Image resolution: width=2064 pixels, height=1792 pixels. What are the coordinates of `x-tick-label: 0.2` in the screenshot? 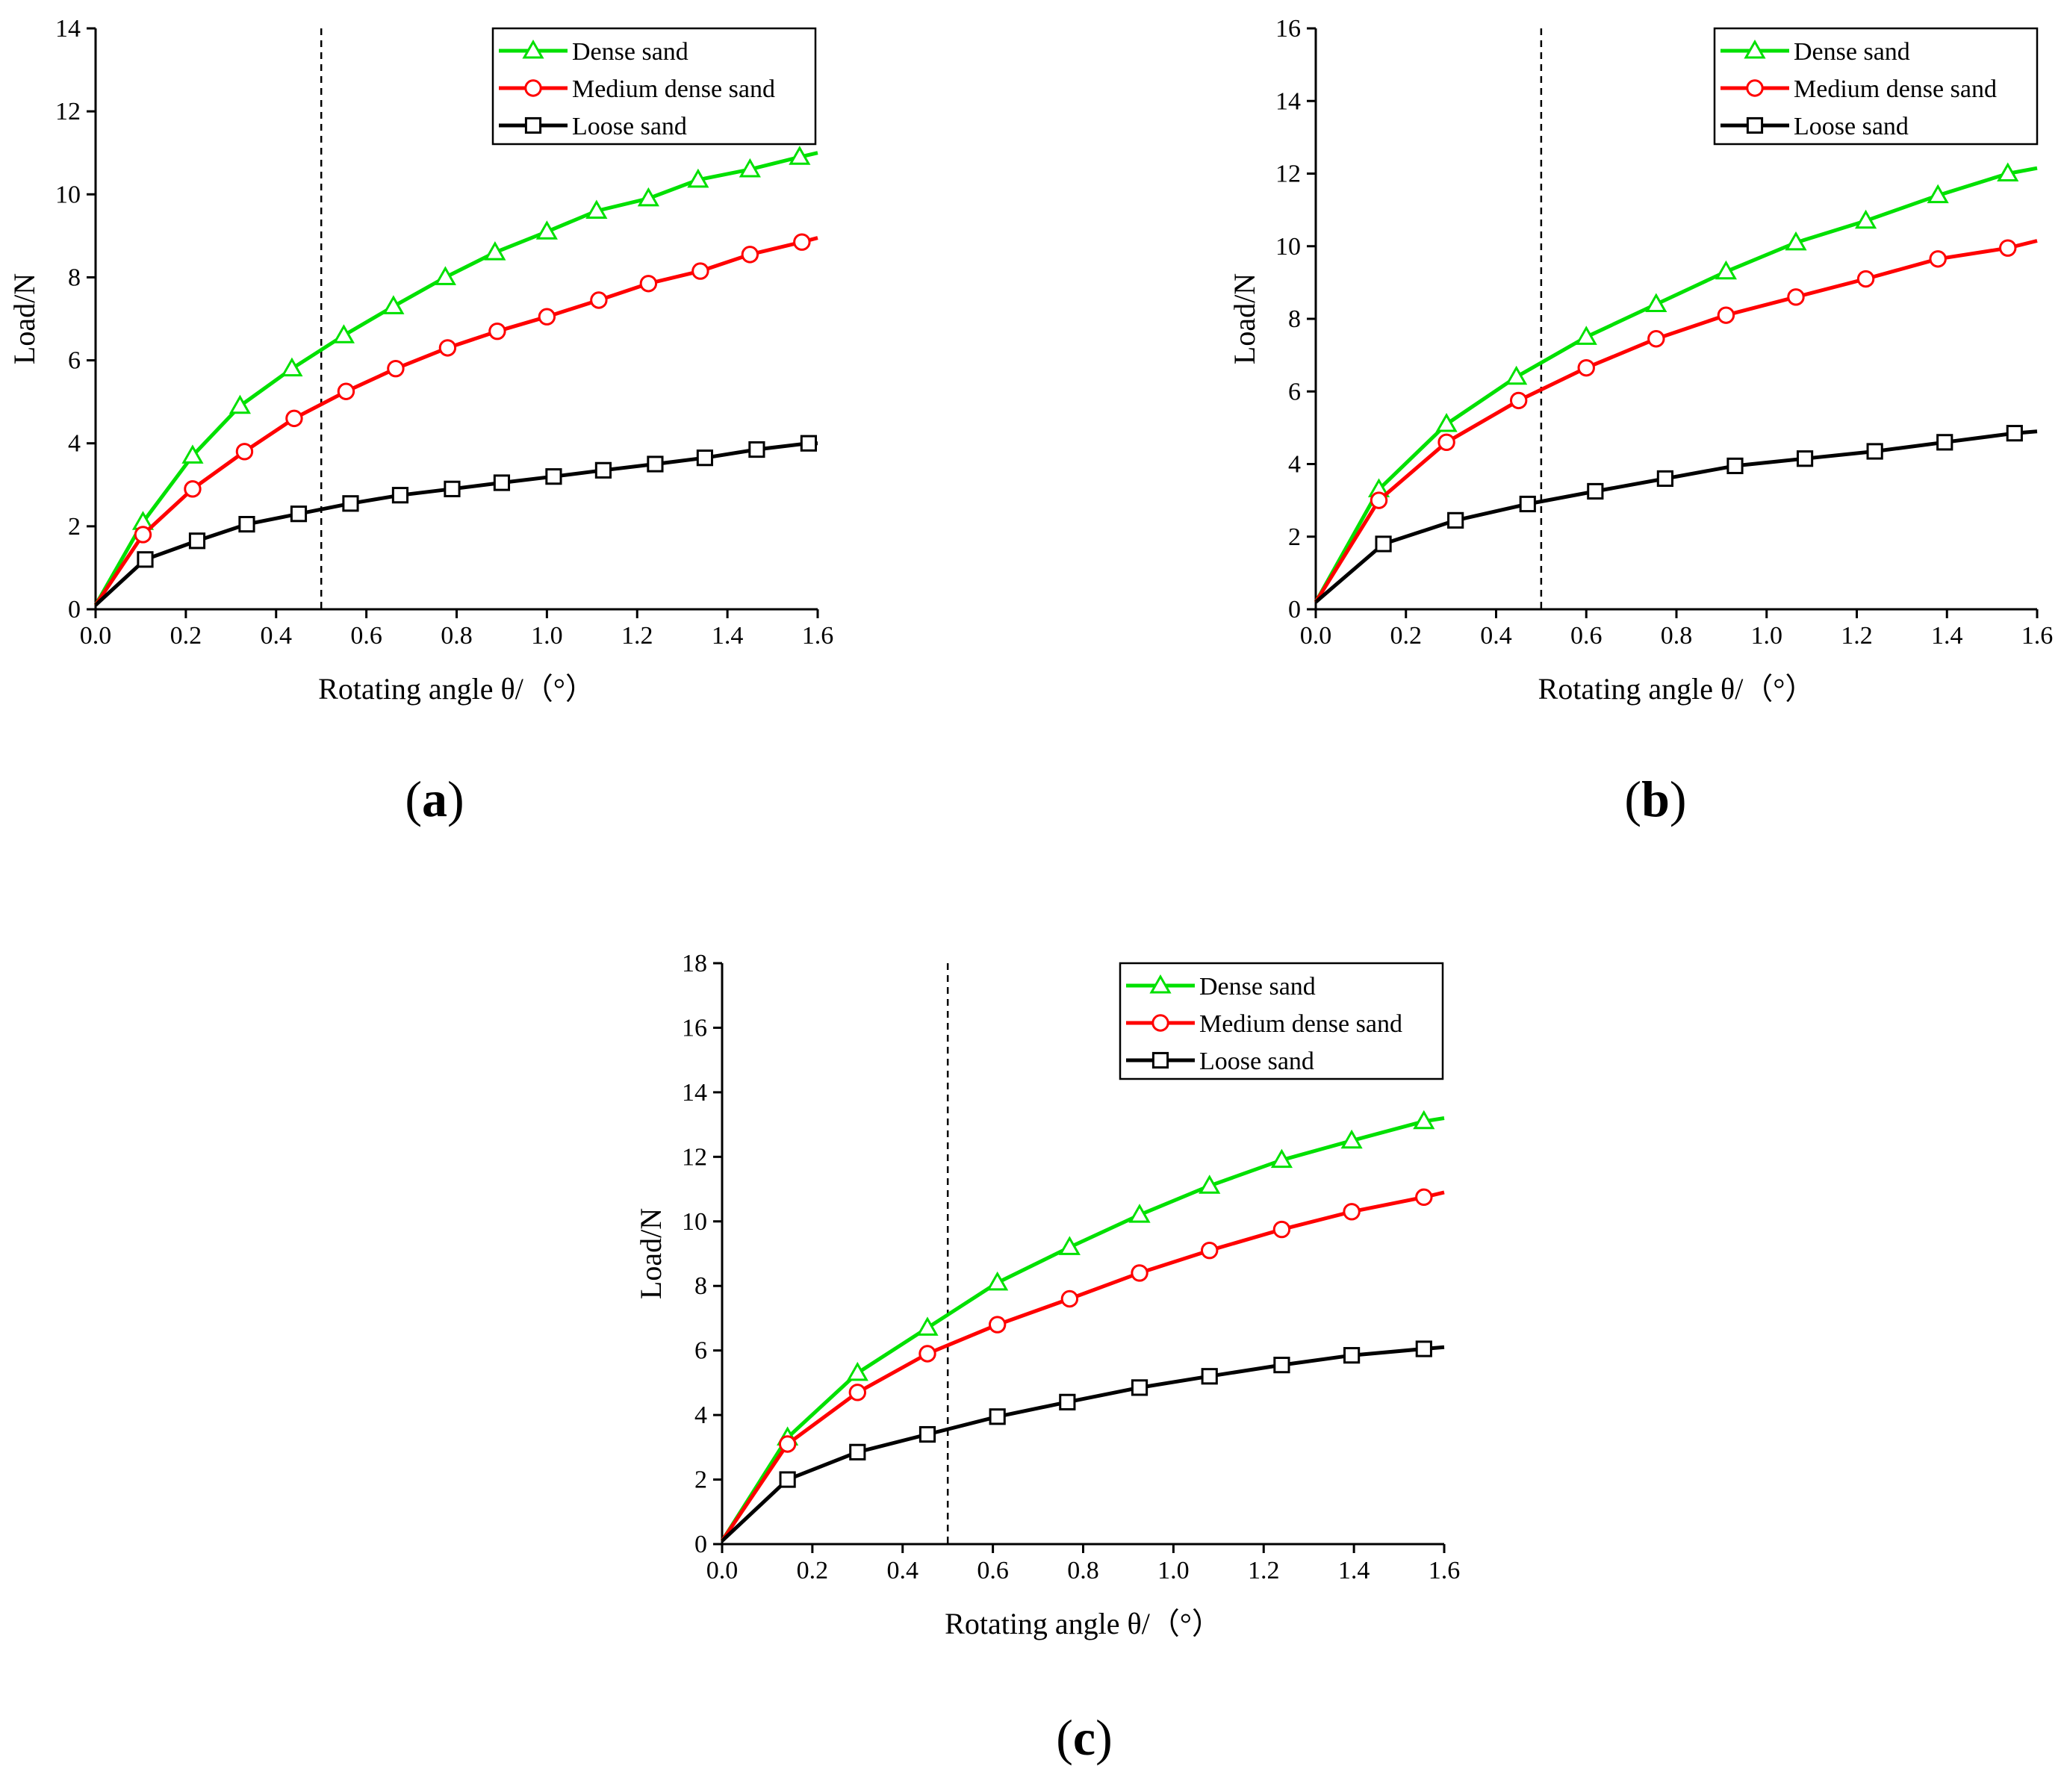 It's located at (1406, 636).